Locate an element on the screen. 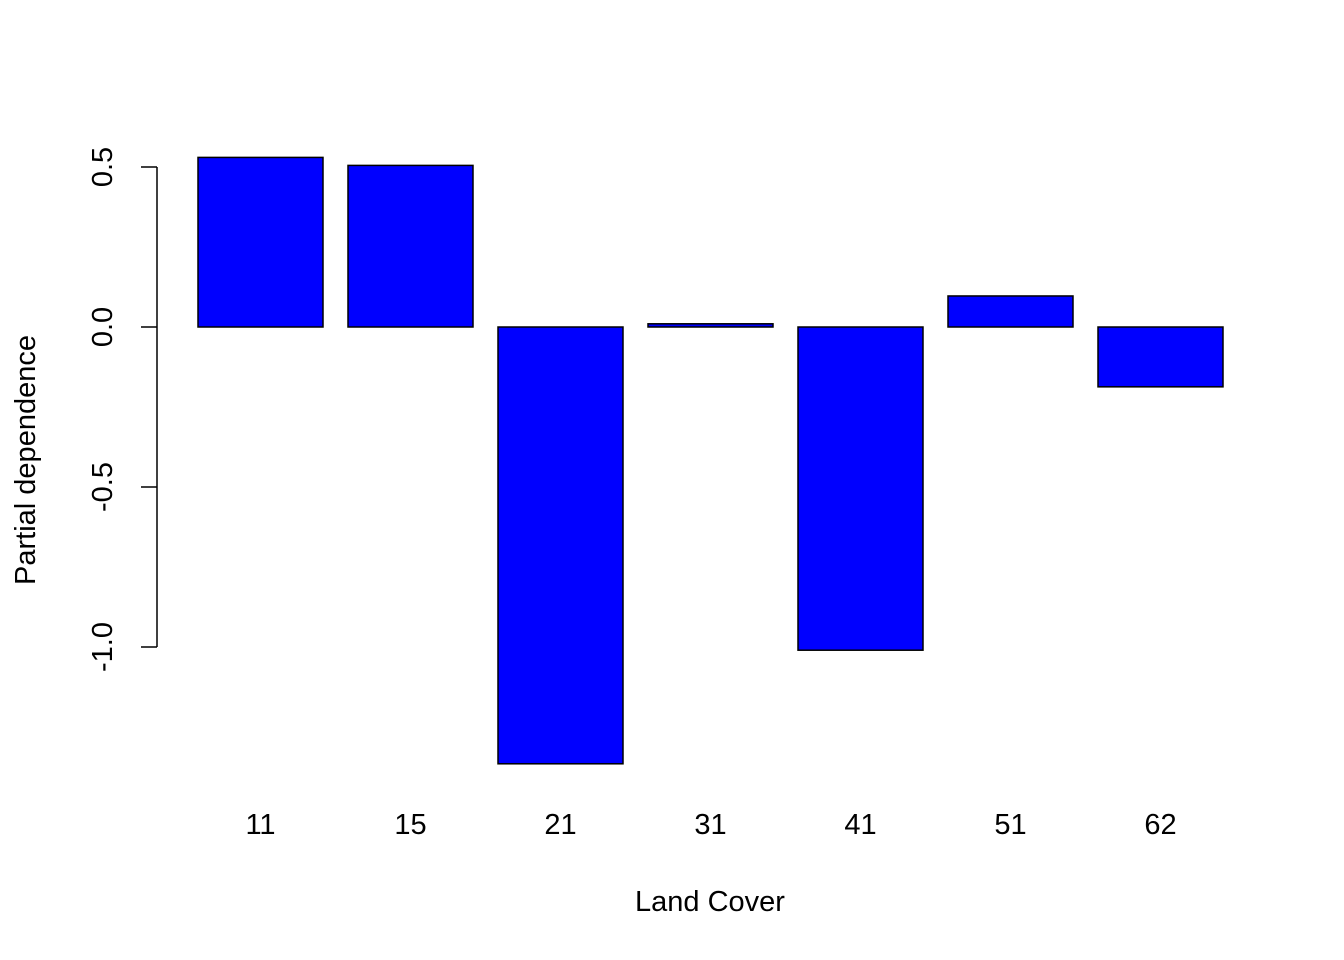 The width and height of the screenshot is (1344, 960). x-tick-label: 15 is located at coordinates (410, 825).